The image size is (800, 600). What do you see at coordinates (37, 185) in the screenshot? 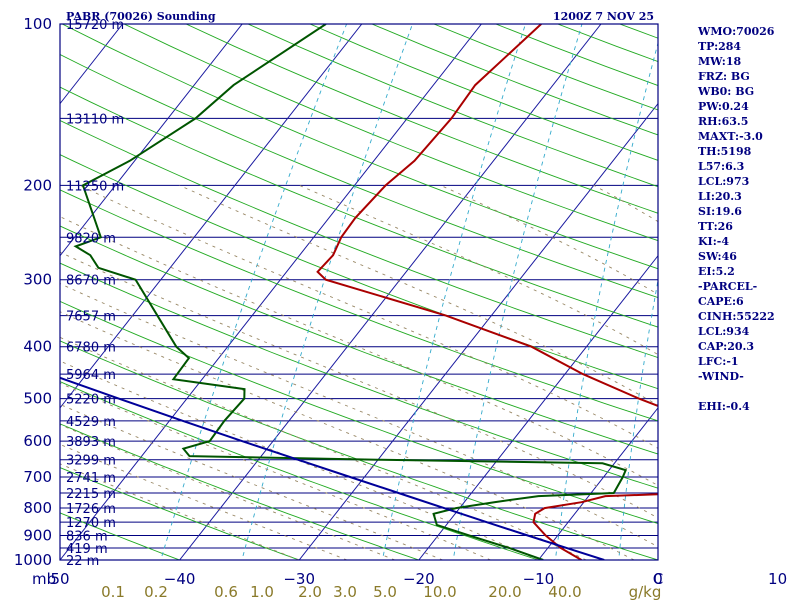
I see `pressure-tick-label: 200` at bounding box center [37, 185].